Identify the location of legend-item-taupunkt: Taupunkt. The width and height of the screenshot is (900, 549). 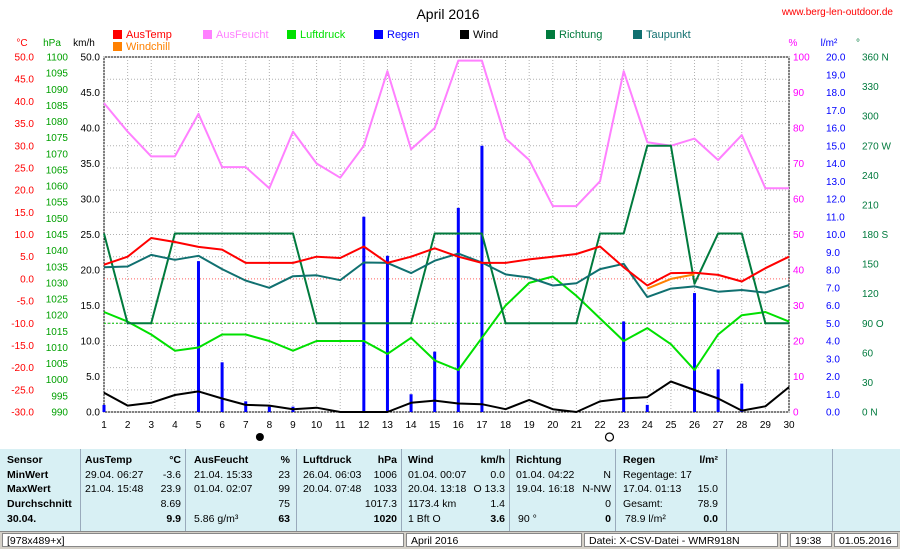
(662, 35).